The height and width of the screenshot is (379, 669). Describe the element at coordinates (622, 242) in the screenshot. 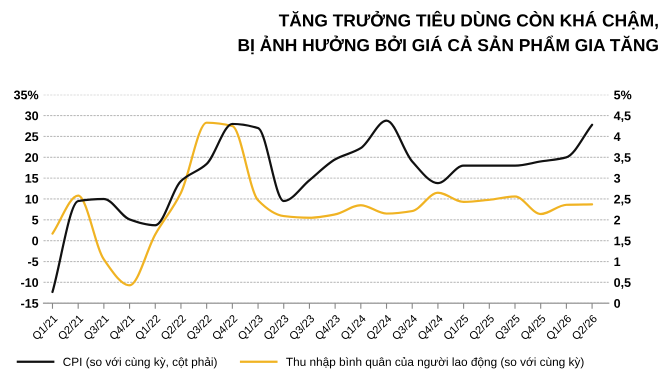

I see `y2-tick-label: 1,5` at that location.